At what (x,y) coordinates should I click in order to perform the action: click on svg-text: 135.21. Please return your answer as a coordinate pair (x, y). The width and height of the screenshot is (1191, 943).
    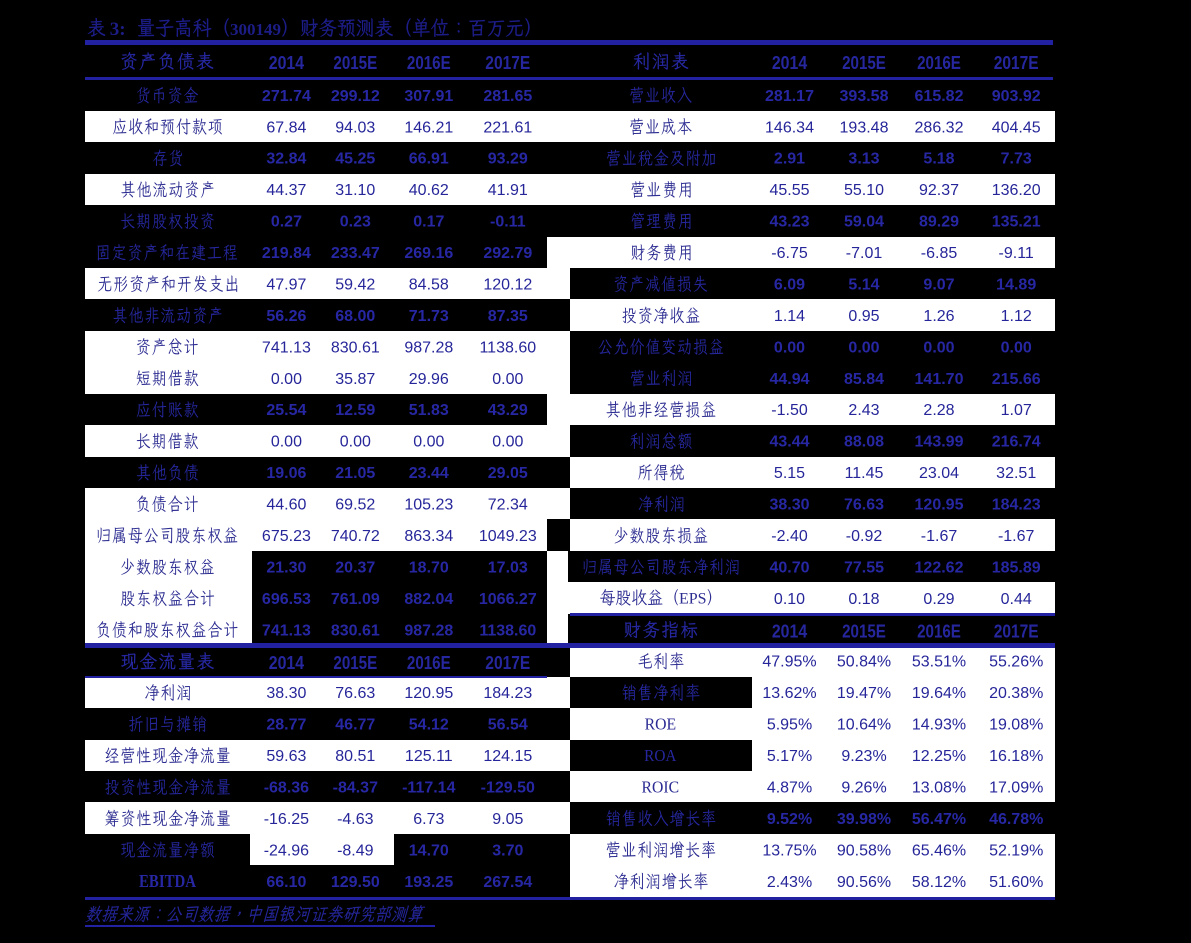
    Looking at the image, I should click on (1016, 222).